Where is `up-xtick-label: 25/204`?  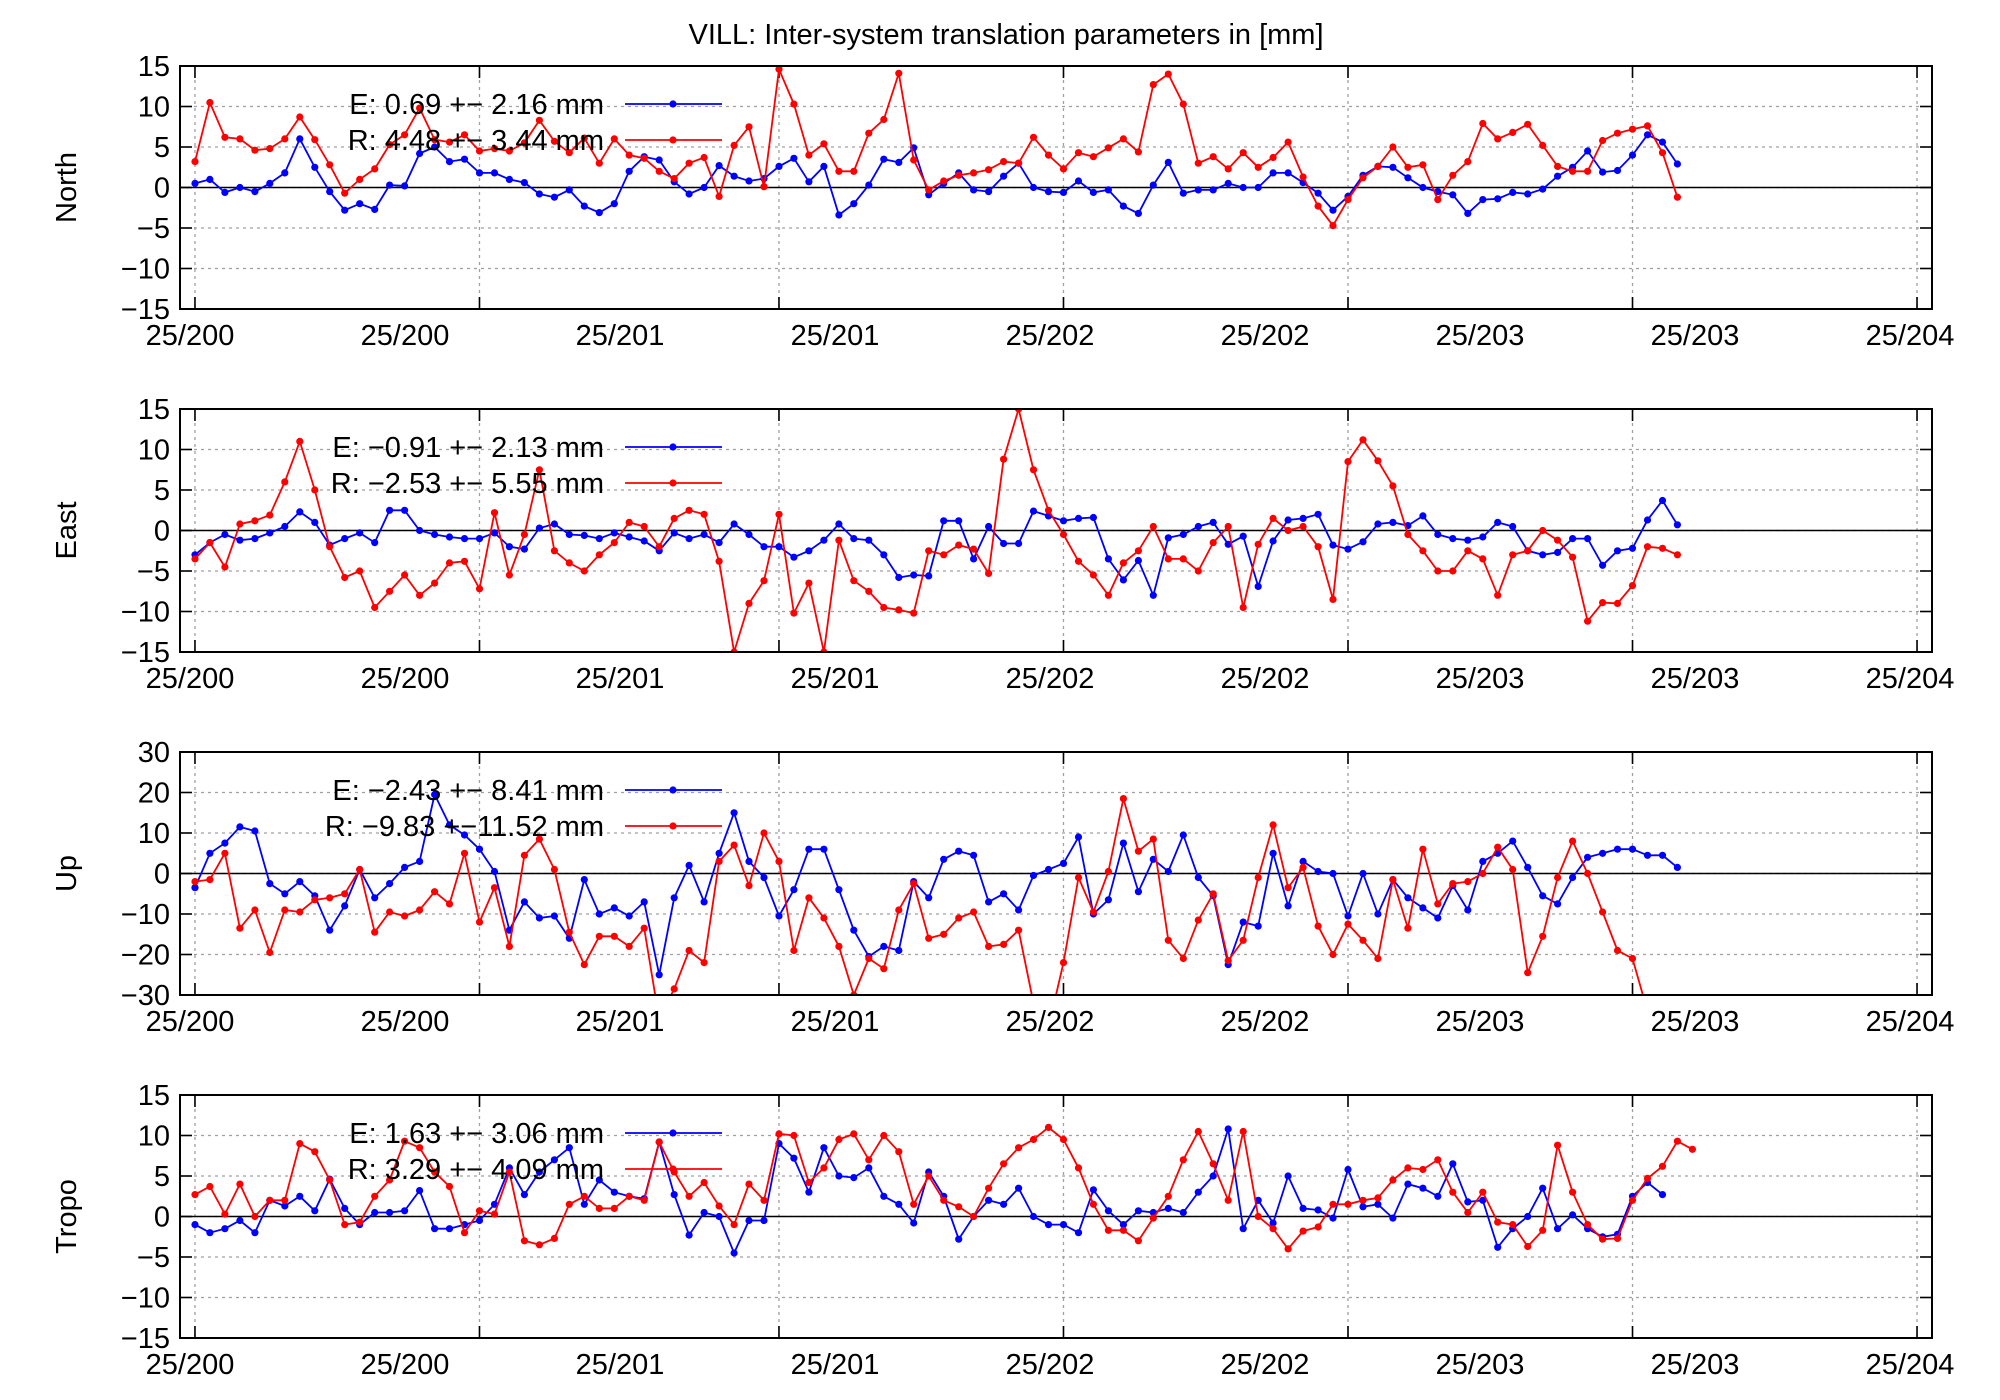 up-xtick-label: 25/204 is located at coordinates (1910, 1022).